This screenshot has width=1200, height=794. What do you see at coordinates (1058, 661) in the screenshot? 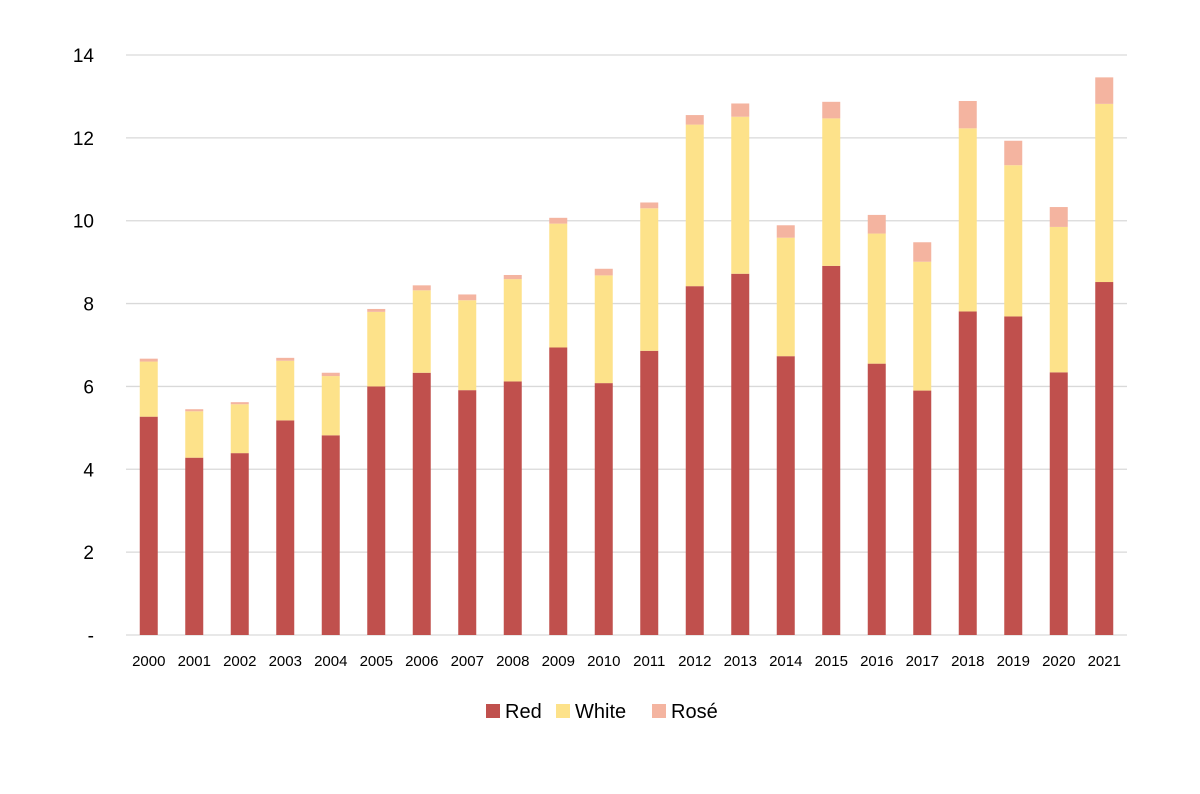
I see `x-tick-label: 2020` at bounding box center [1058, 661].